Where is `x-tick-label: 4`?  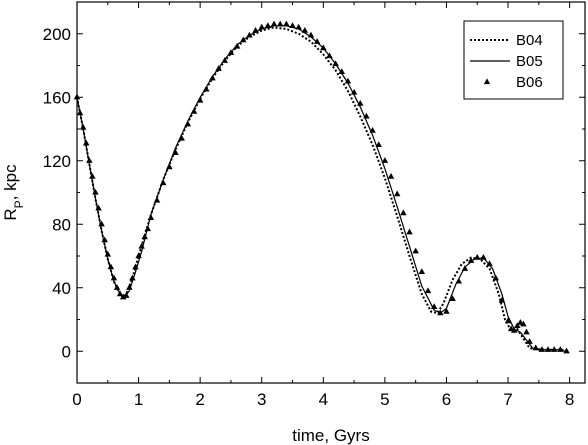
x-tick-label: 4 is located at coordinates (323, 399).